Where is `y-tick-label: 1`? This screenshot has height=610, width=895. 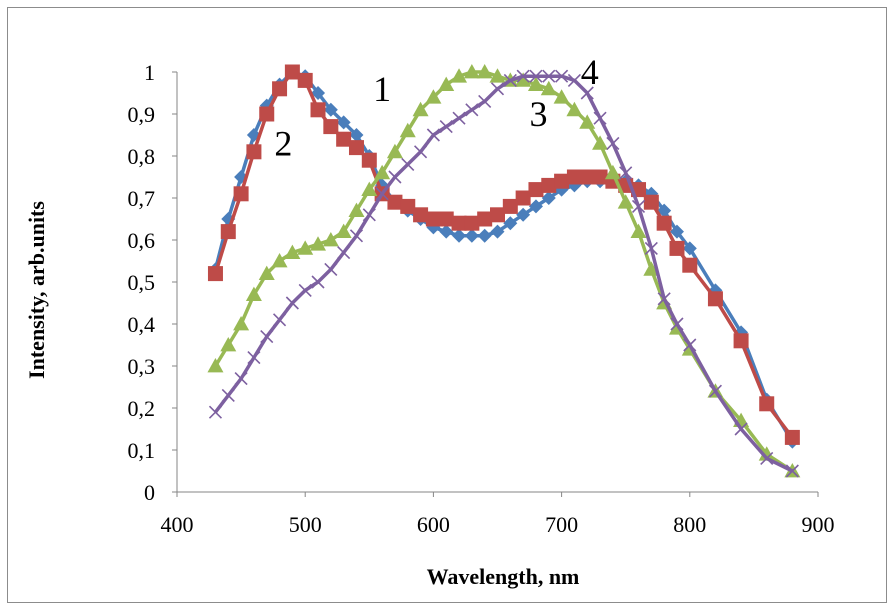 y-tick-label: 1 is located at coordinates (149, 72).